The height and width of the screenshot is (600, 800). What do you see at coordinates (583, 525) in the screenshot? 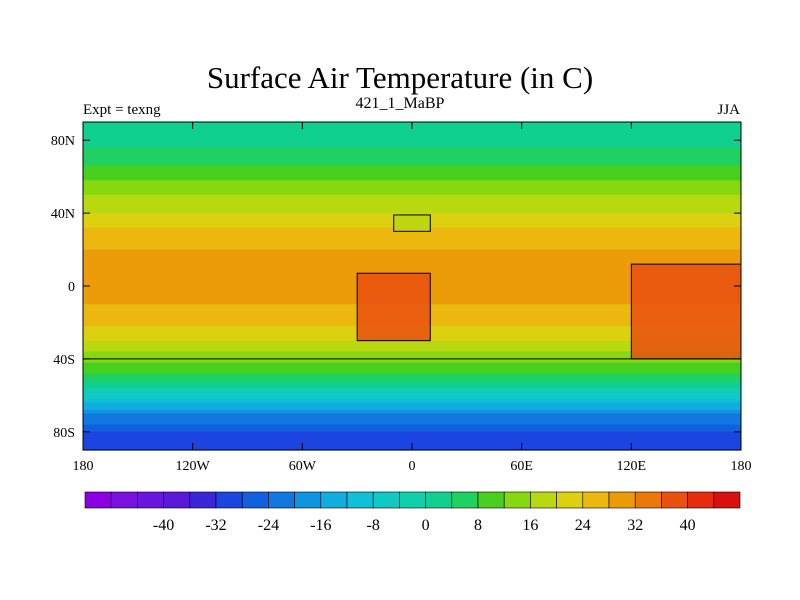
I see `colorbar-label: 24` at bounding box center [583, 525].